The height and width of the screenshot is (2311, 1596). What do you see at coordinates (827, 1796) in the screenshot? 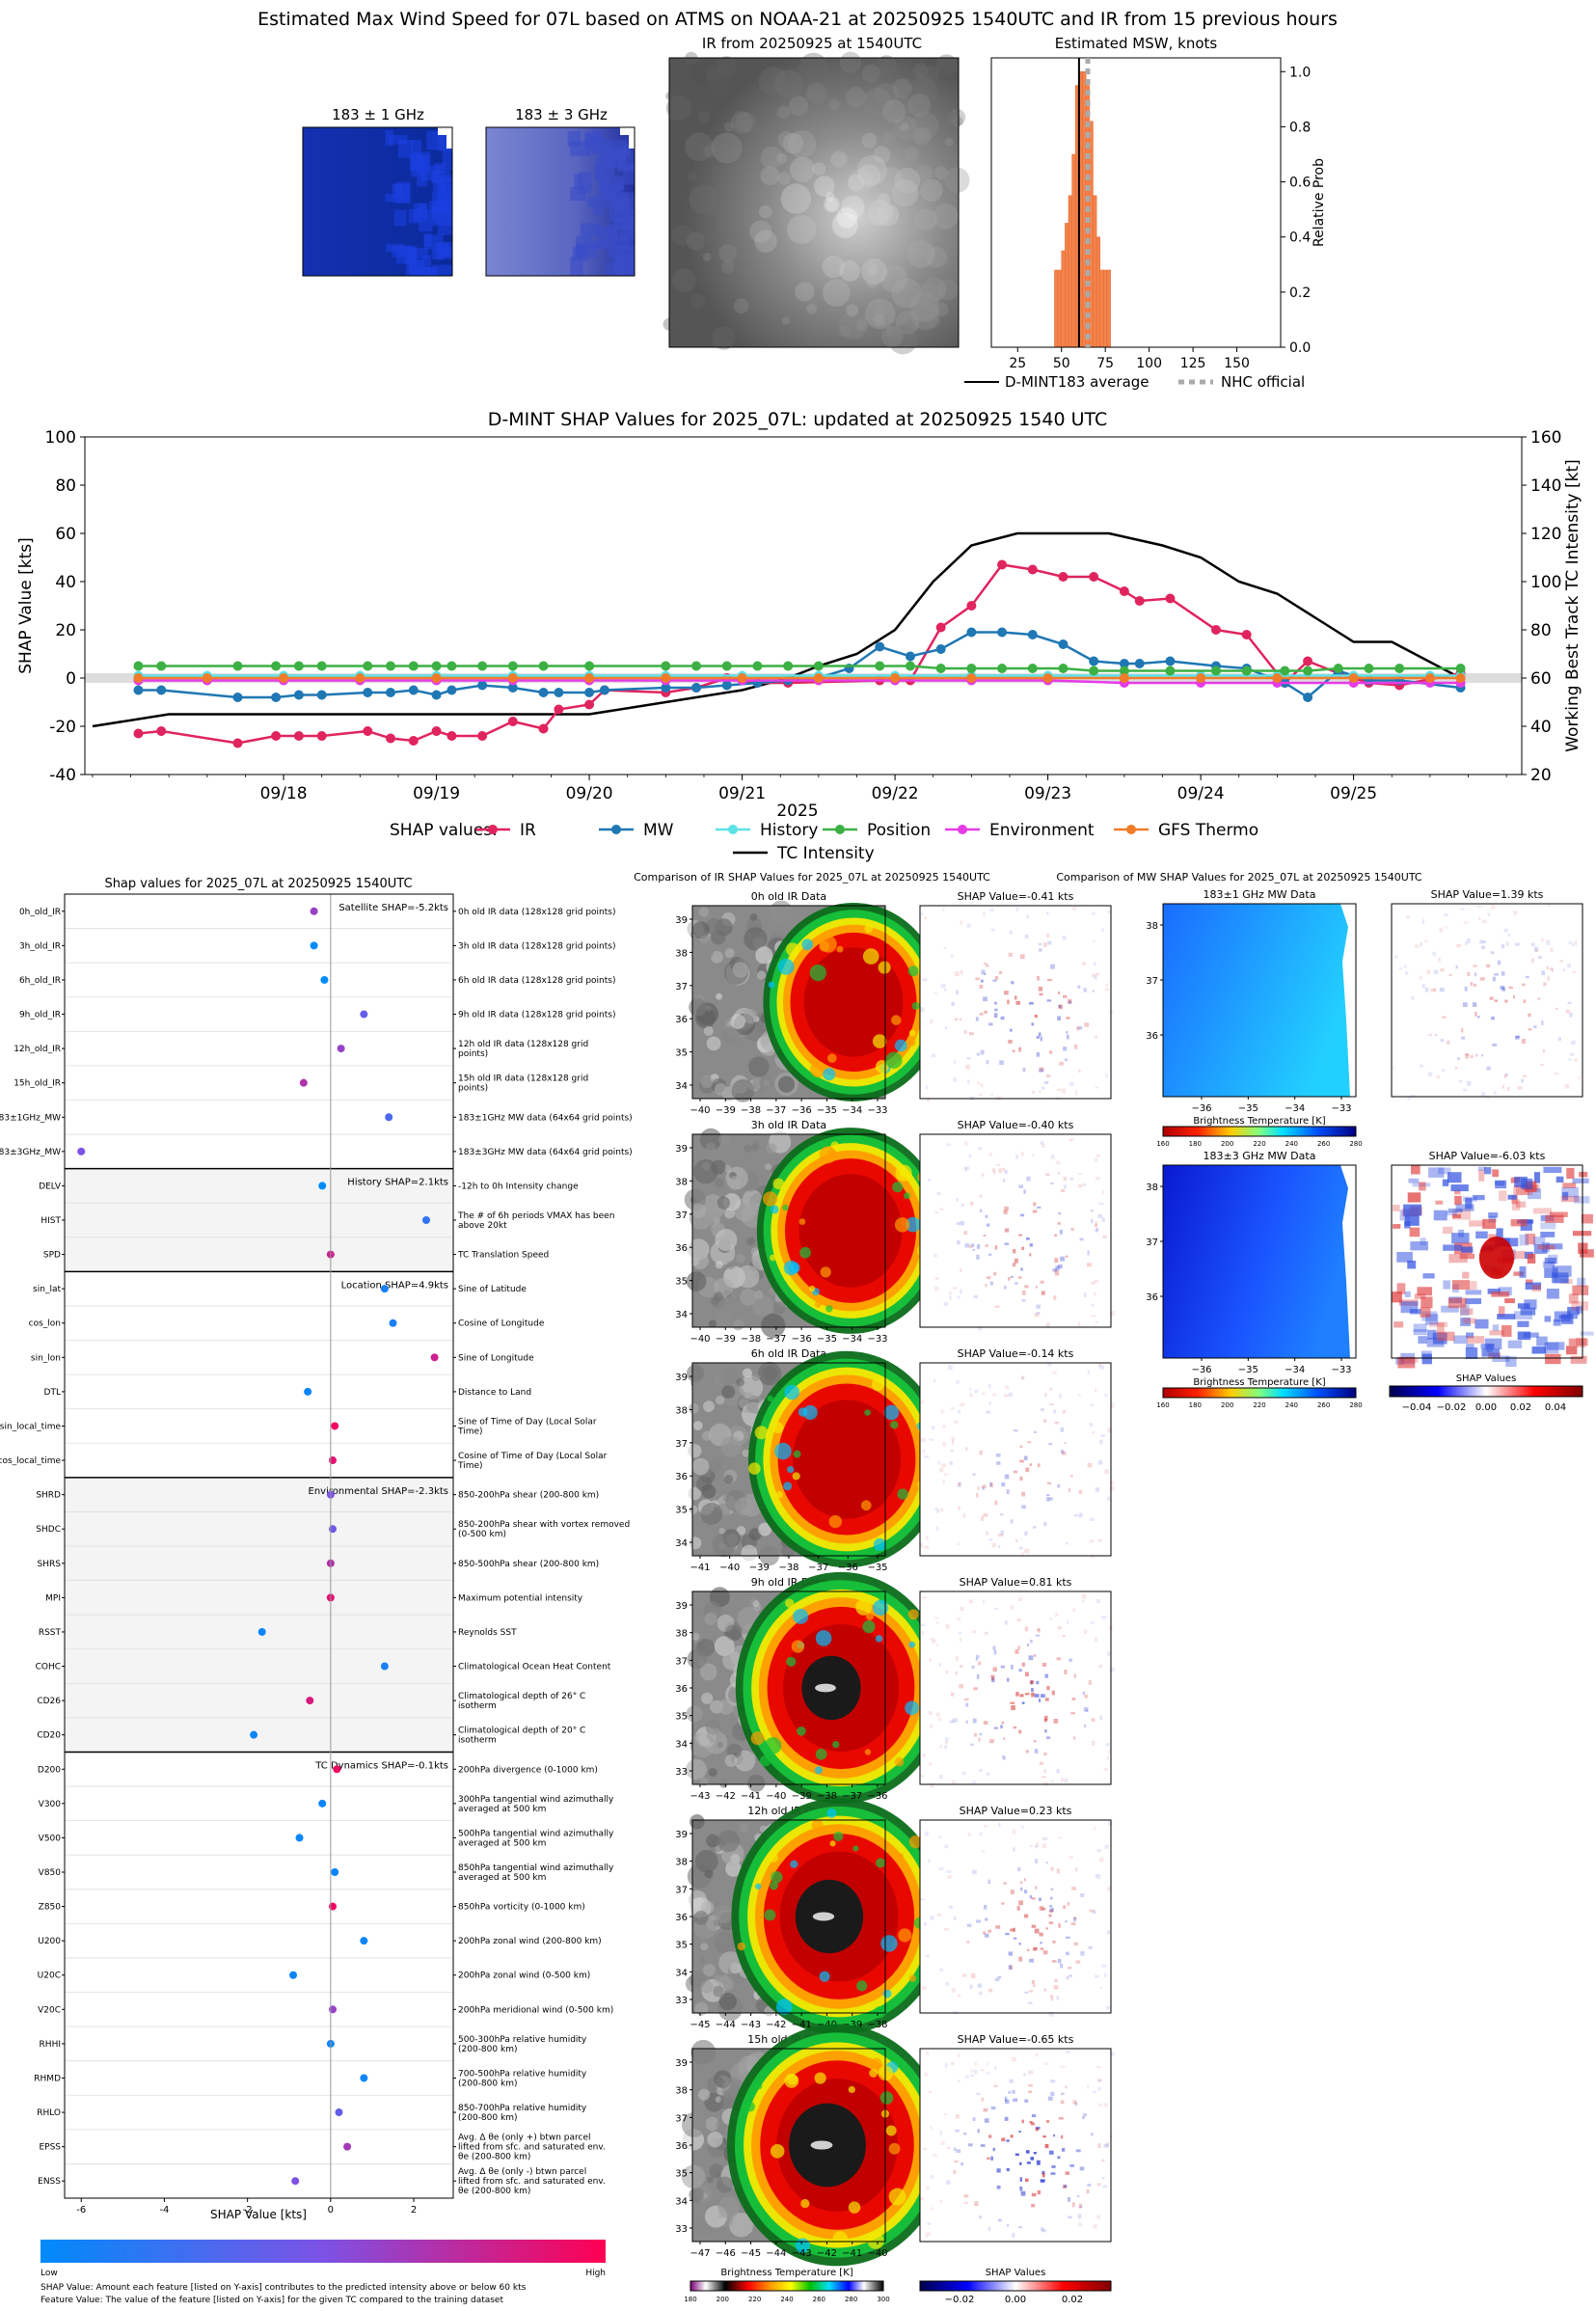
I see `ir-xtick-label: −38` at bounding box center [827, 1796].